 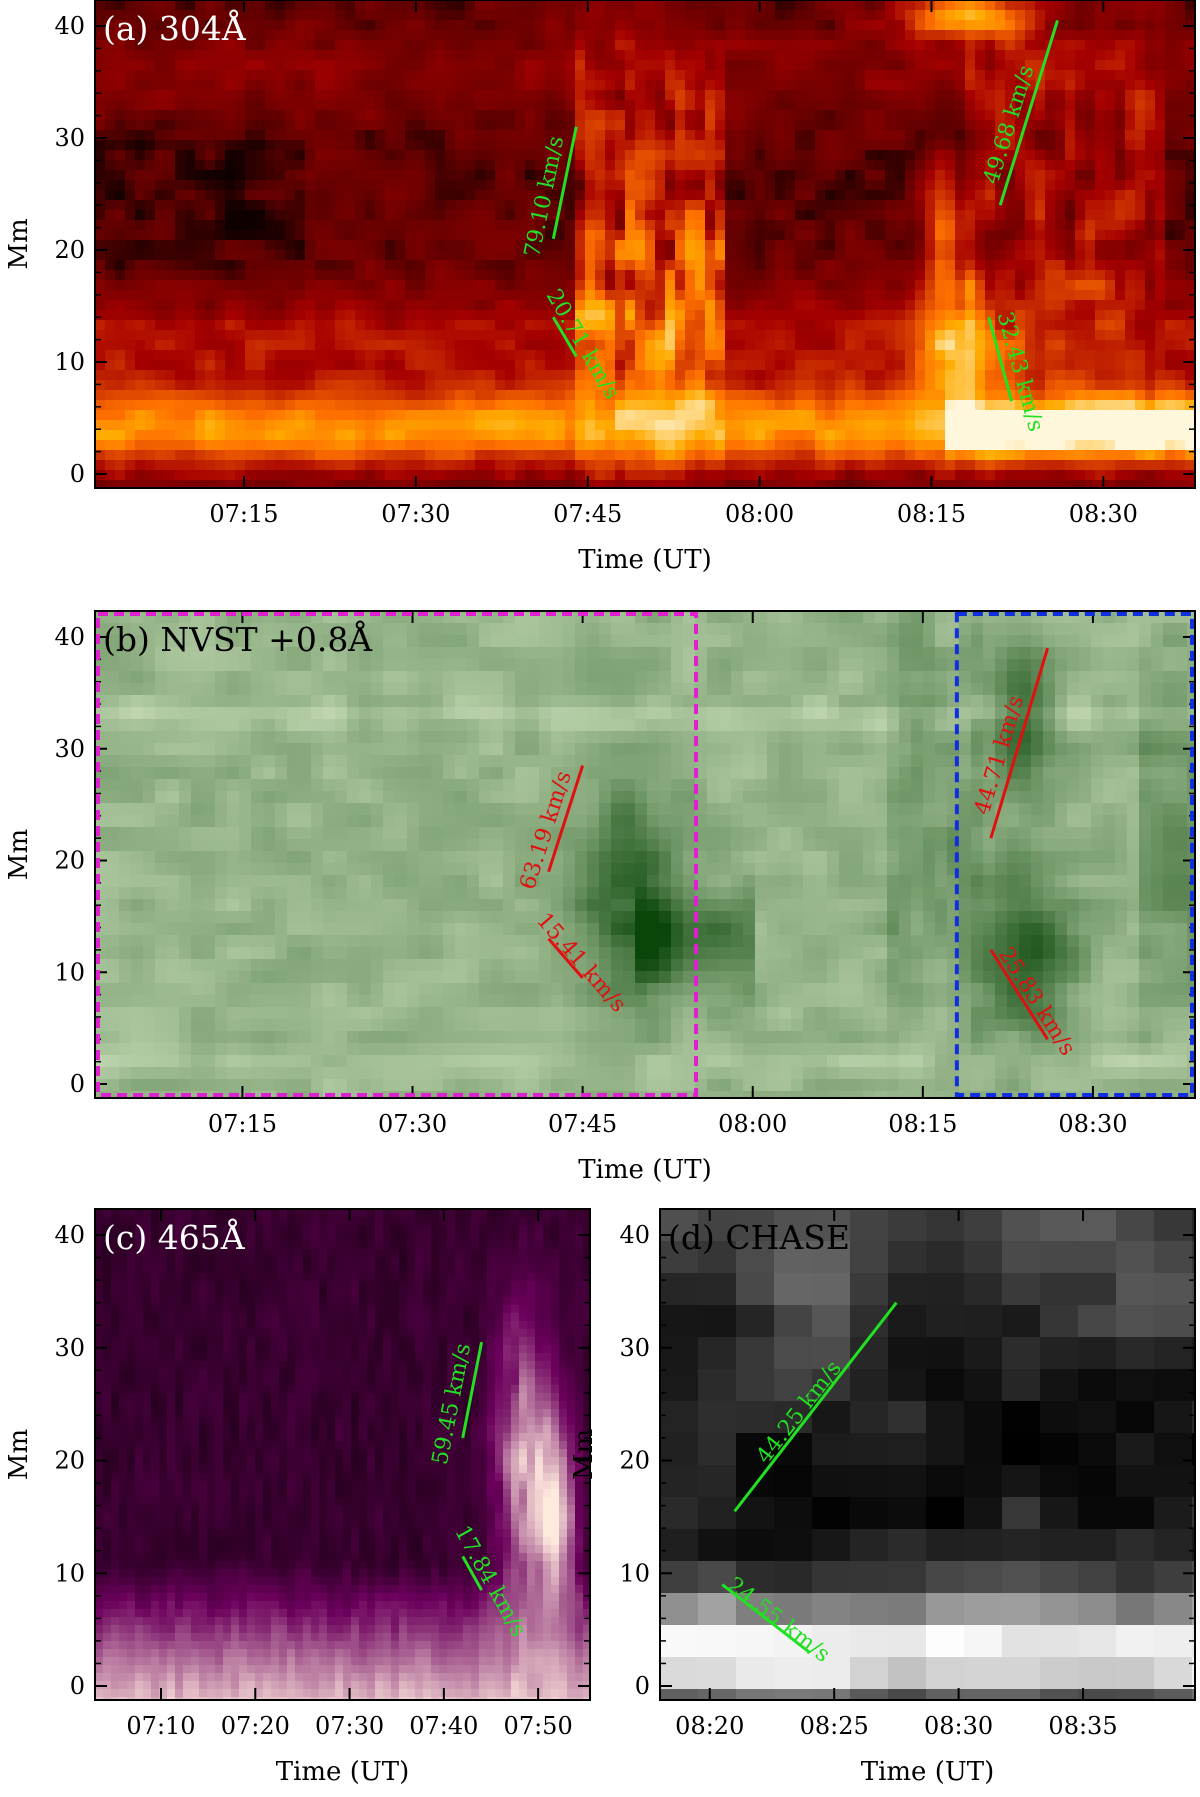 I want to click on x-tick-label: 08:35, so click(x=1082, y=1726).